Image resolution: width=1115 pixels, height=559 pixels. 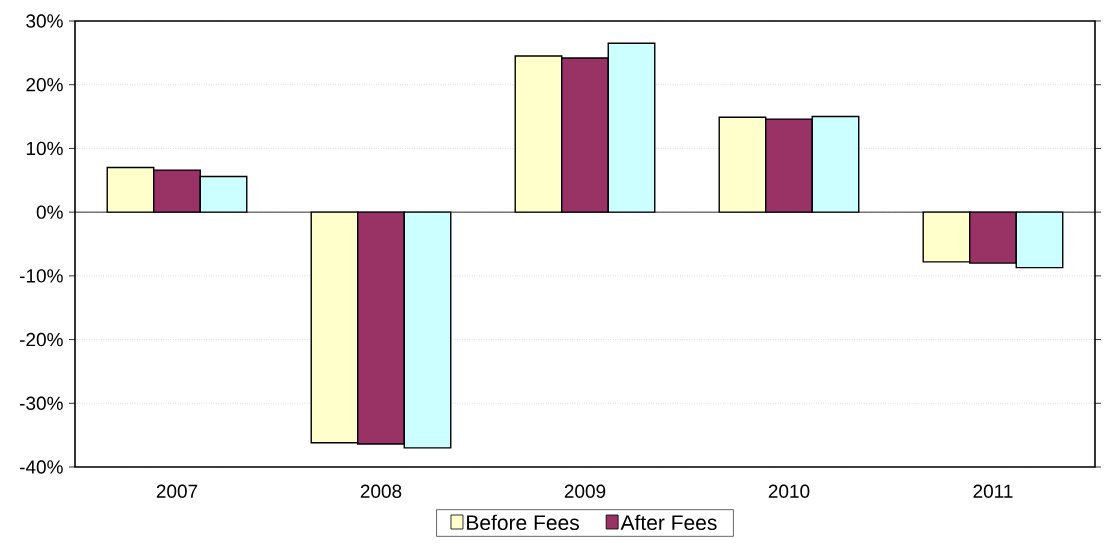 I want to click on y-tick-label: 20%, so click(x=44, y=84).